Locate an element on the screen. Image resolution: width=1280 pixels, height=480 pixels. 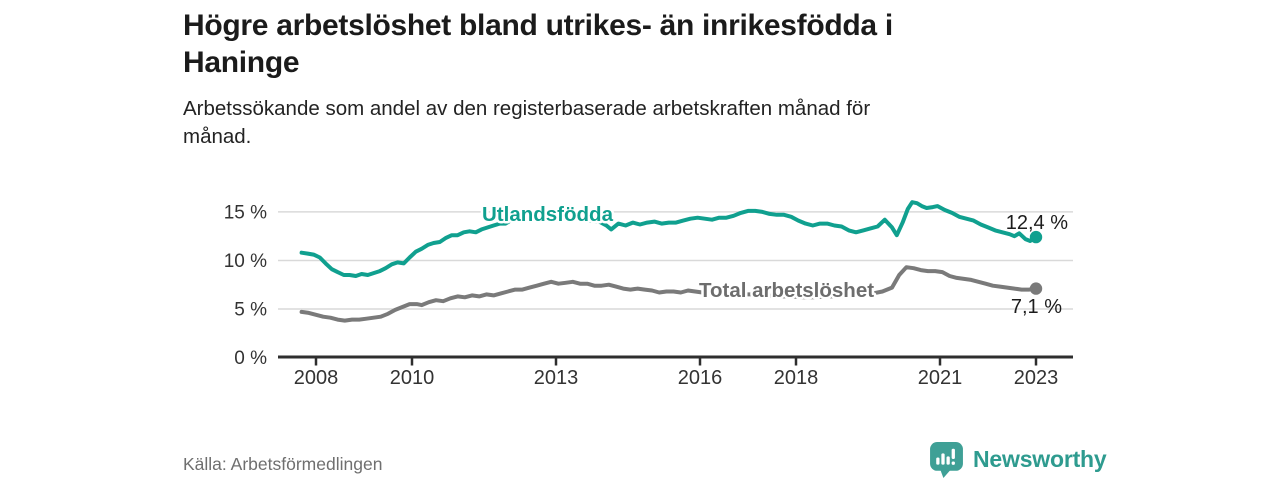
x-axis-tick-label: 2016 is located at coordinates (700, 378).